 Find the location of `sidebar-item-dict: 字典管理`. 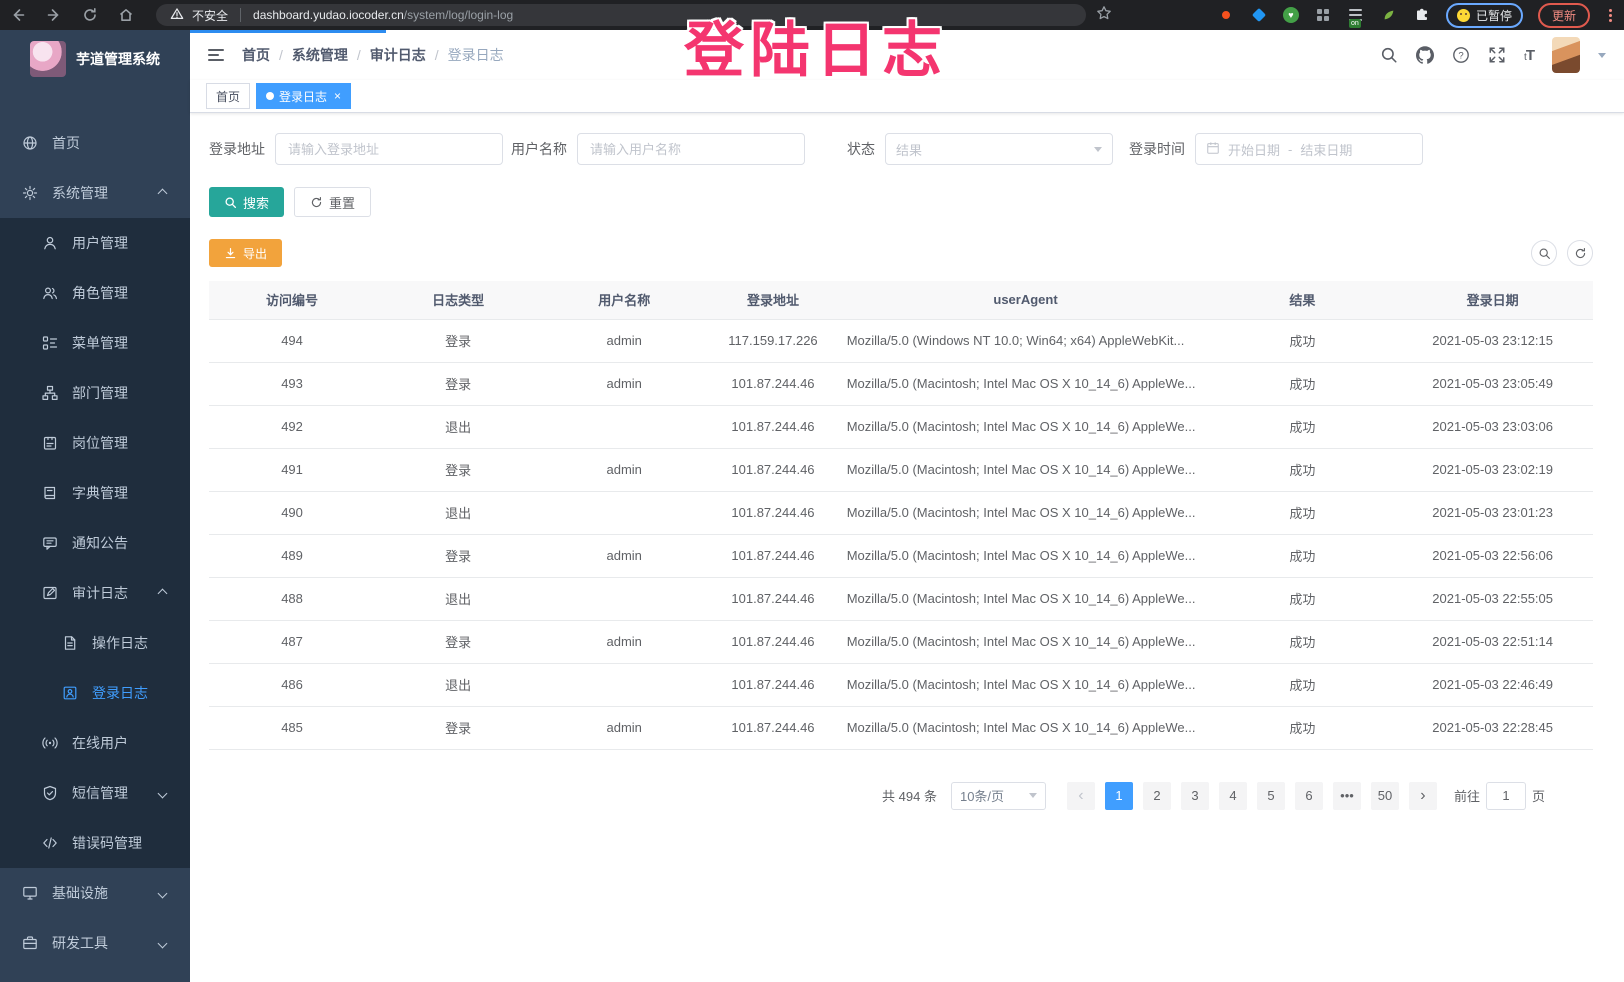

sidebar-item-dict: 字典管理 is located at coordinates (95, 493).